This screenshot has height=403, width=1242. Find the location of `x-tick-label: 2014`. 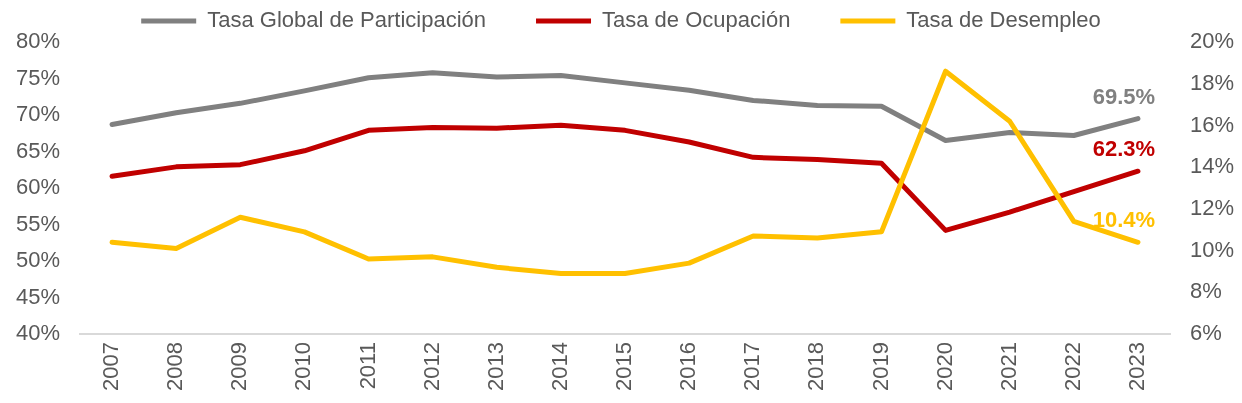

x-tick-label: 2014 is located at coordinates (559, 367).